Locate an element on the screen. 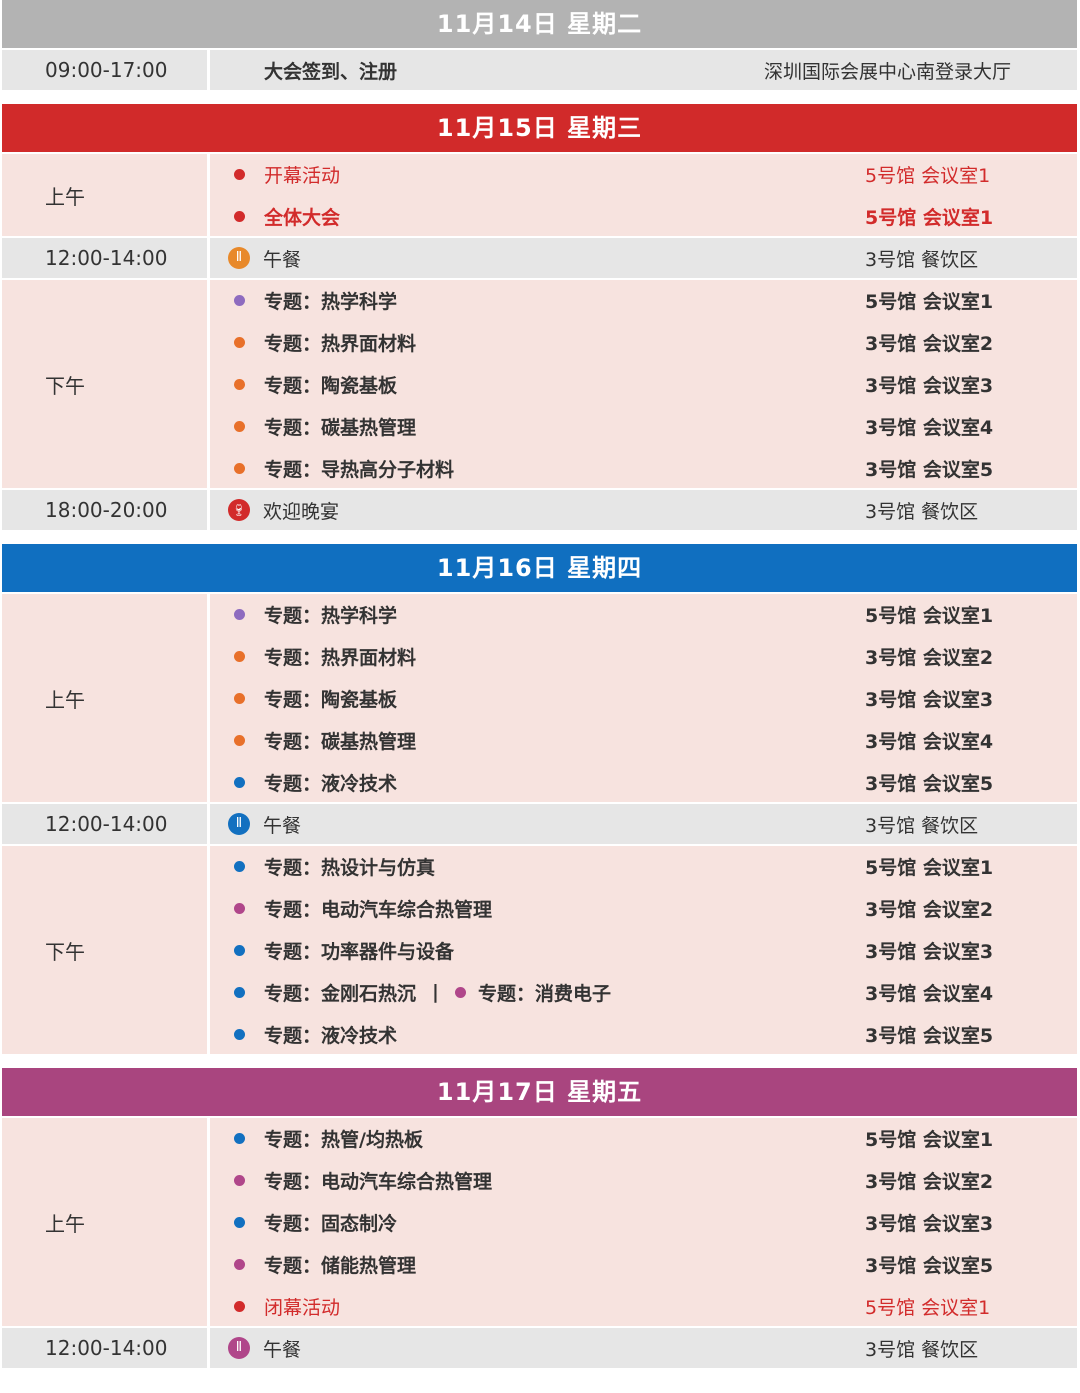 This screenshot has width=1080, height=1393. list-item: 专题：陶瓷基板 3号馆 会议室3 is located at coordinates (643, 698).